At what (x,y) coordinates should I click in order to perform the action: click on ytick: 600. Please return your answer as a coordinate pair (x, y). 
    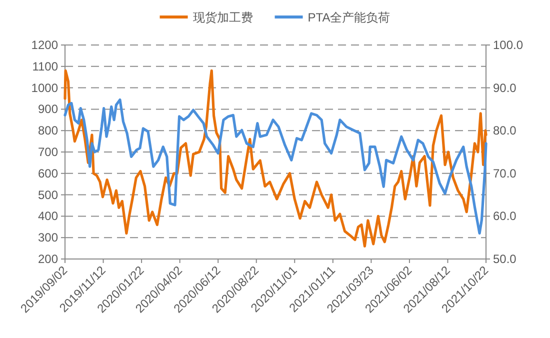
    Looking at the image, I should click on (48, 173).